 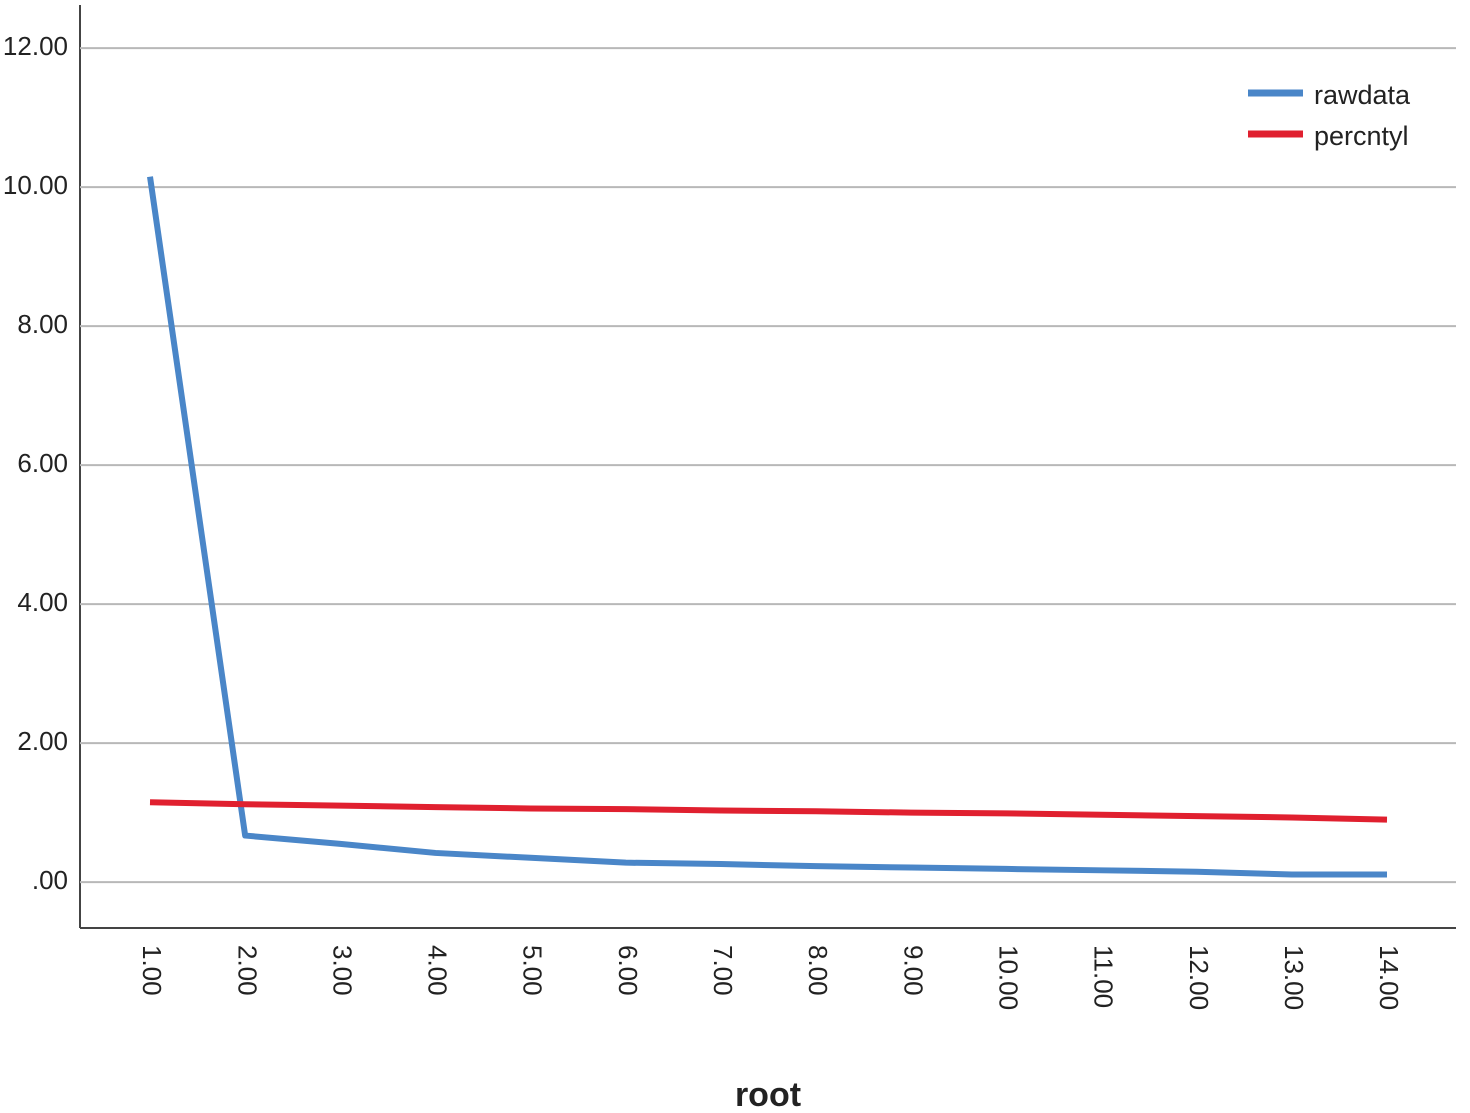 I want to click on x-tick-label: 5.00, so click(x=533, y=970).